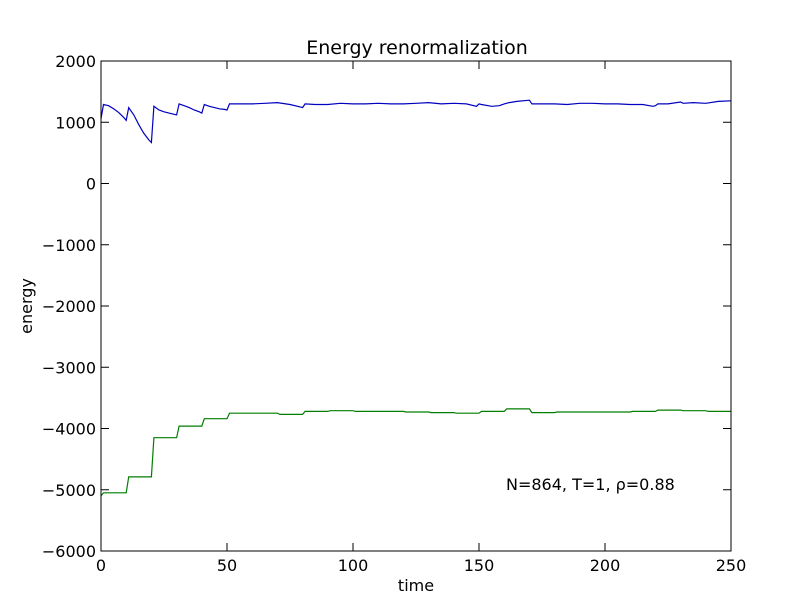  I want to click on x-tick-label: 150, so click(479, 565).